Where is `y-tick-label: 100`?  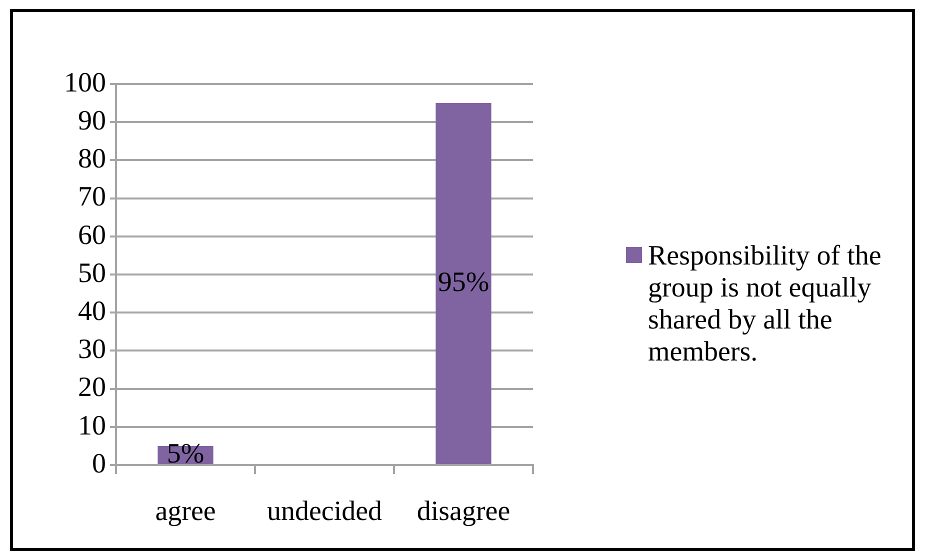
y-tick-label: 100 is located at coordinates (85, 82).